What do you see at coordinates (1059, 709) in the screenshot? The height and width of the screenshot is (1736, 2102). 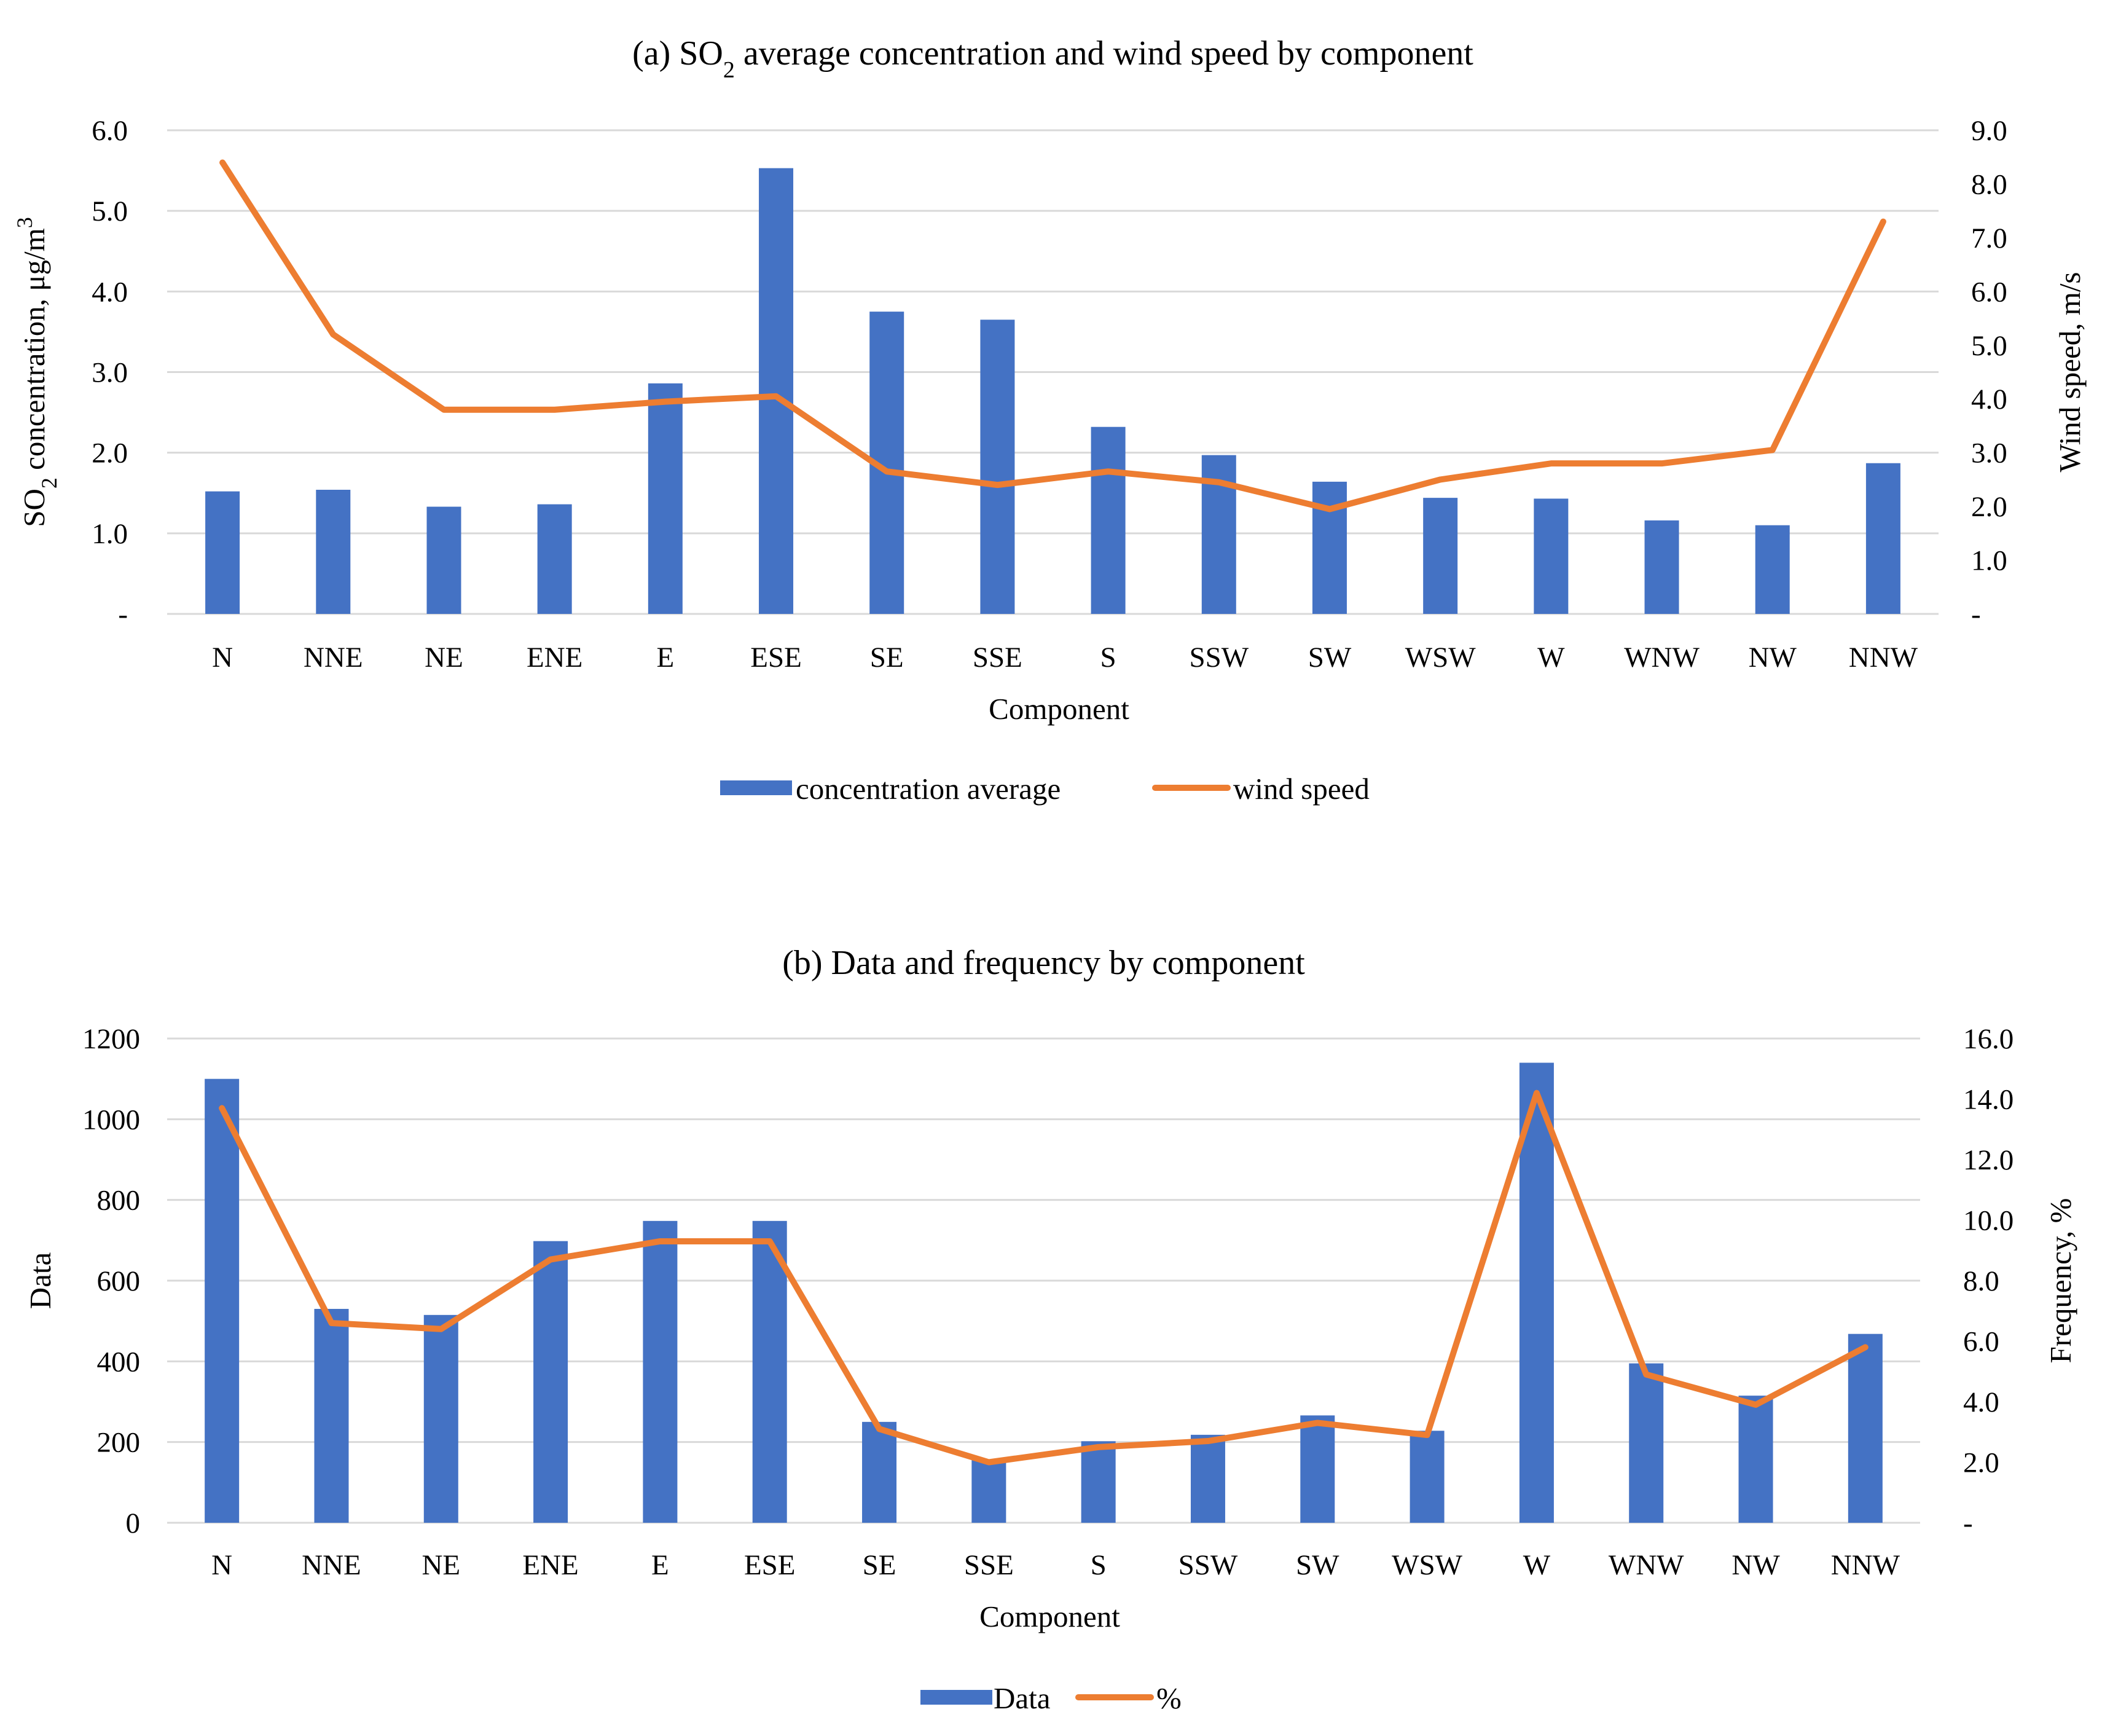 I see `x-axis-title: Component` at bounding box center [1059, 709].